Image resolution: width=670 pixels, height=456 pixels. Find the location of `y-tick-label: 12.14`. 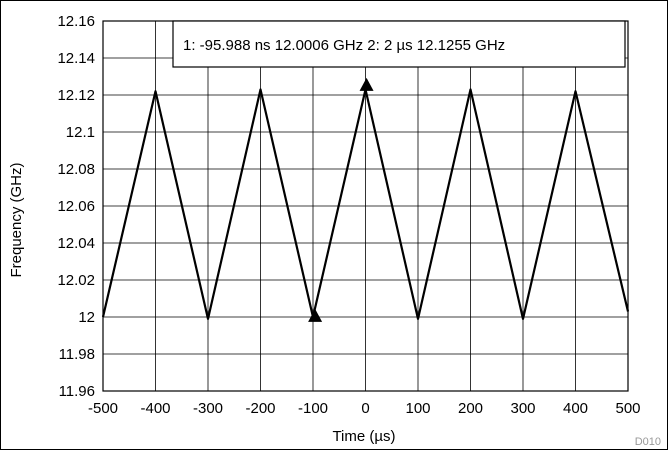

y-tick-label: 12.14 is located at coordinates (76, 58).